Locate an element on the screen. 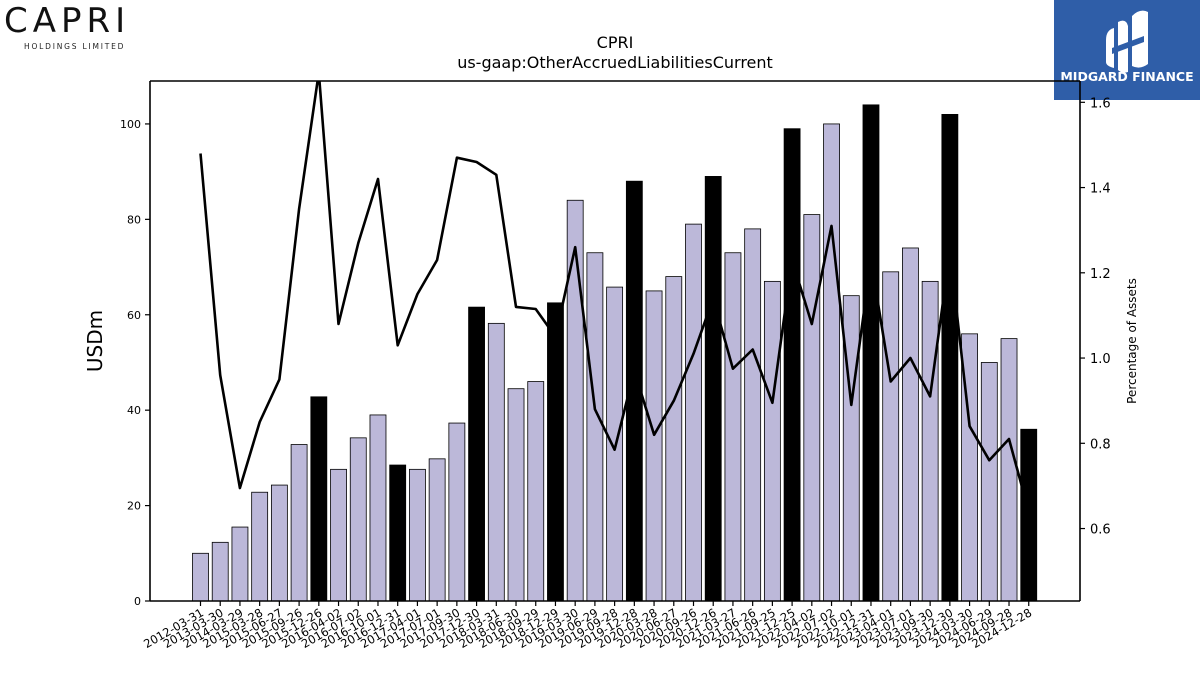 The width and height of the screenshot is (1200, 675). y-tick-label: 40 is located at coordinates (134, 410).